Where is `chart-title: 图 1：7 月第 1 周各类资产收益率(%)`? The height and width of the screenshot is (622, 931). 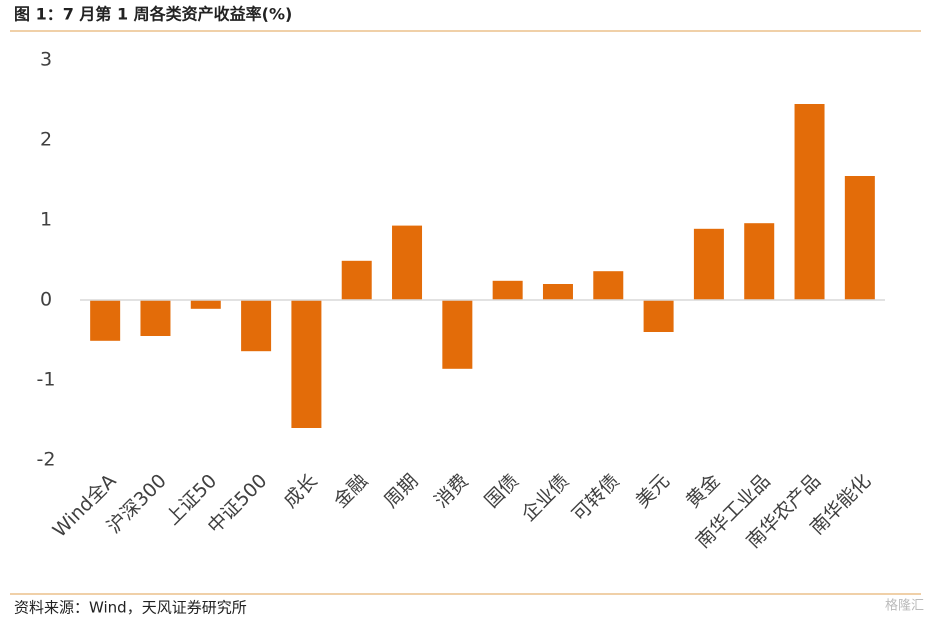 chart-title: 图 1：7 月第 1 周各类资产收益率(%) is located at coordinates (153, 14).